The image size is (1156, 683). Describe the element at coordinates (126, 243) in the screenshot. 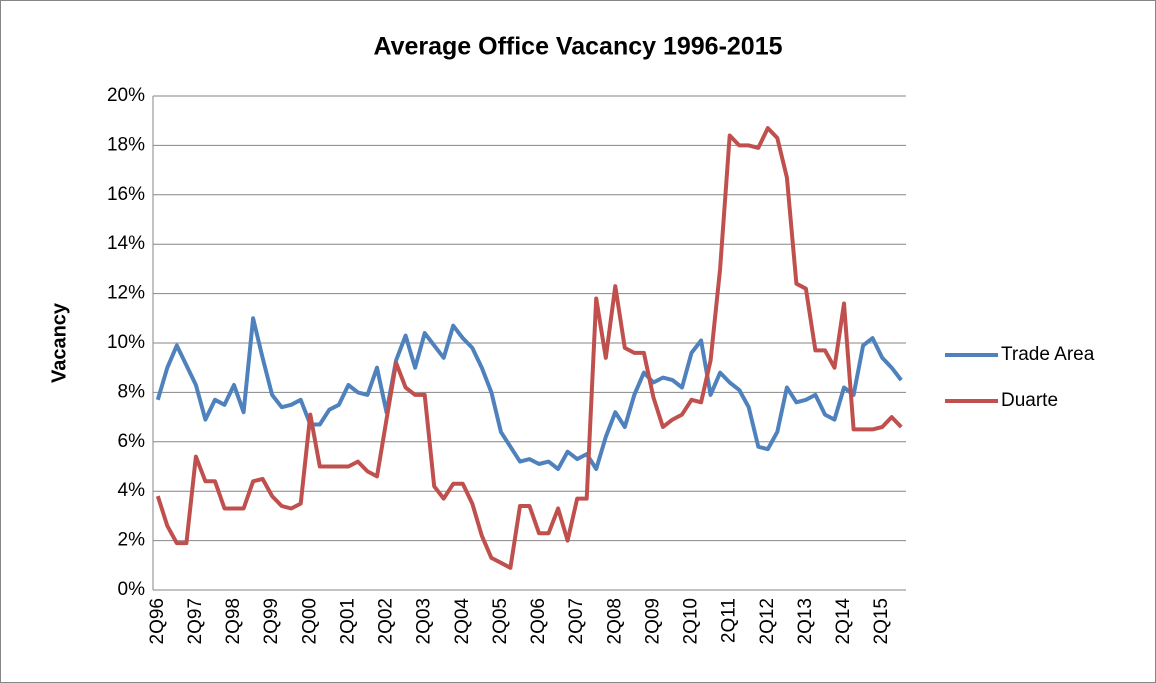

I see `y-tick-label: 14%` at that location.